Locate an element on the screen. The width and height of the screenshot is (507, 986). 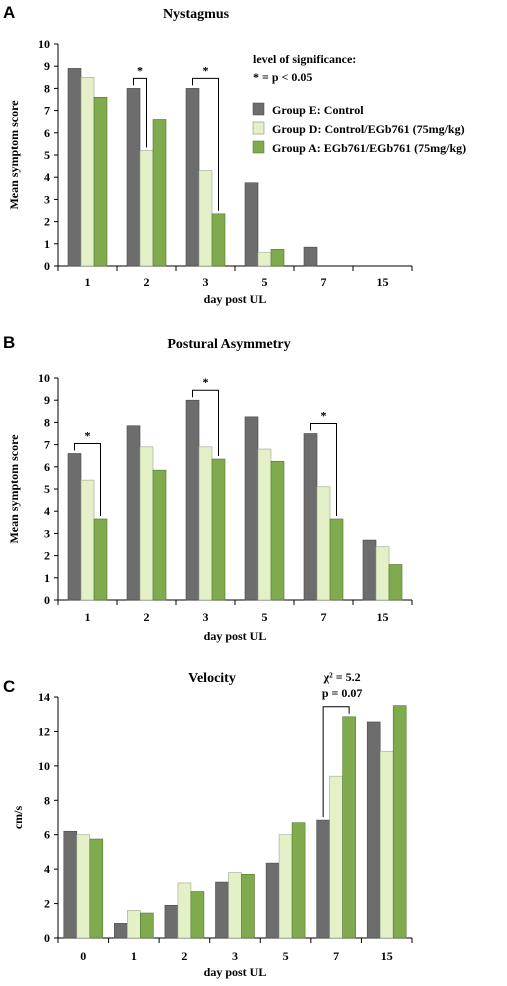
panel-letter-a: A is located at coordinates (9, 12).